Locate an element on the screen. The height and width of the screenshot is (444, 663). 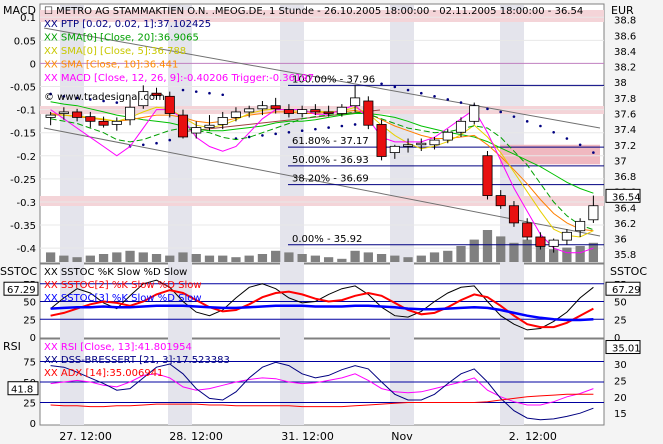
adx-marker-right: 35.01 is located at coordinates (626, 349).